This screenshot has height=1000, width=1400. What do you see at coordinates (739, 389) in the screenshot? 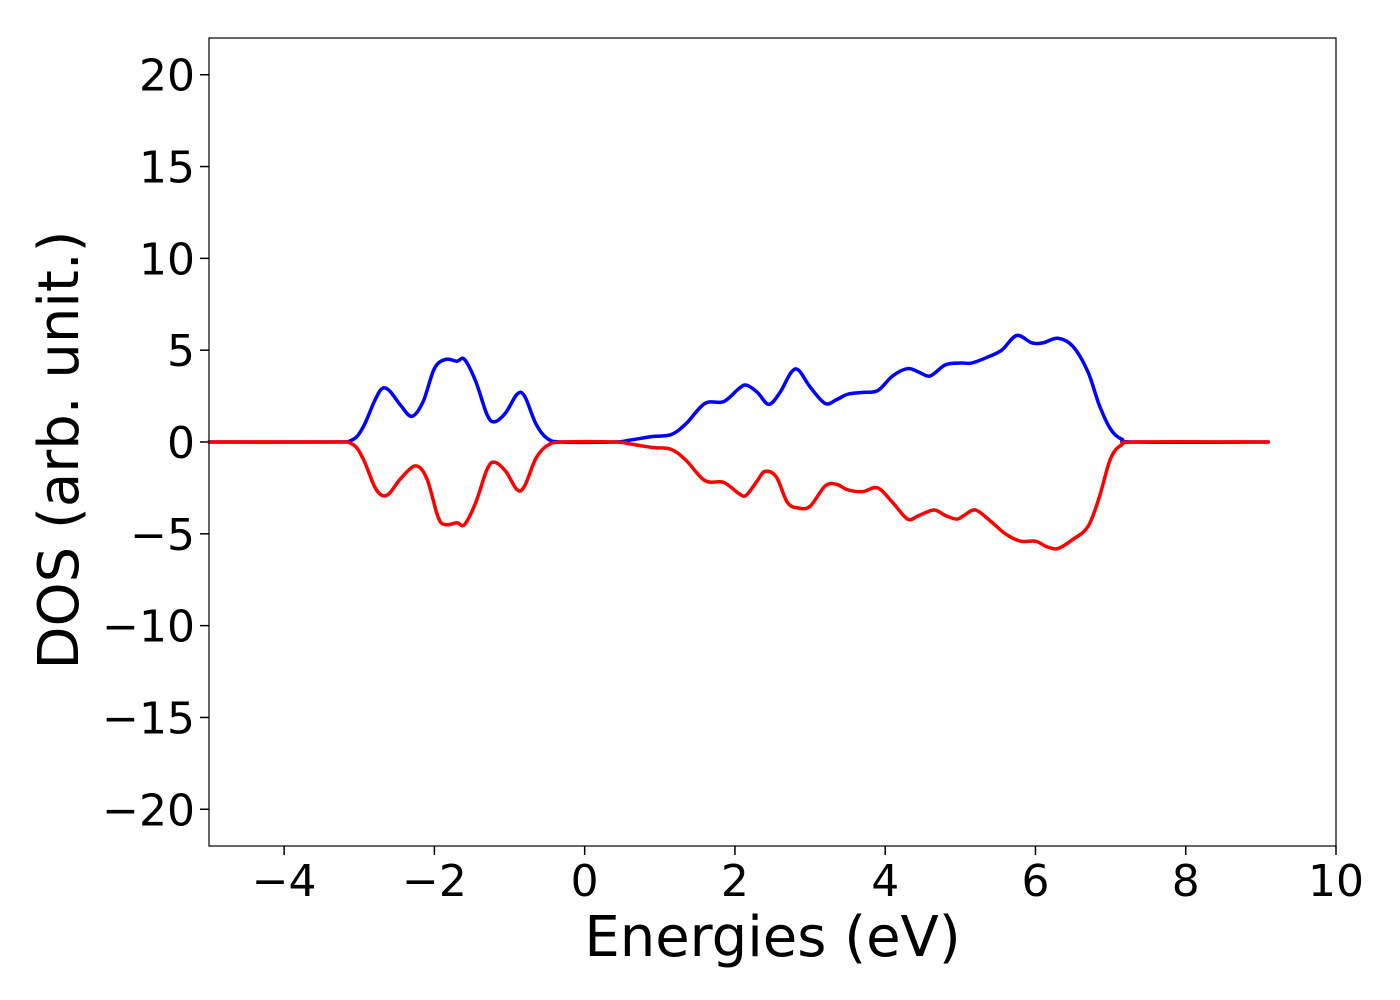
I see `spin-up-line` at bounding box center [739, 389].